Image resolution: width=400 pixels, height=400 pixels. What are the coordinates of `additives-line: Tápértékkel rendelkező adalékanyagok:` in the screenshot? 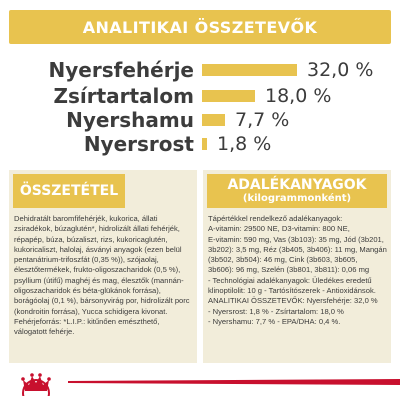 It's located at (275, 218).